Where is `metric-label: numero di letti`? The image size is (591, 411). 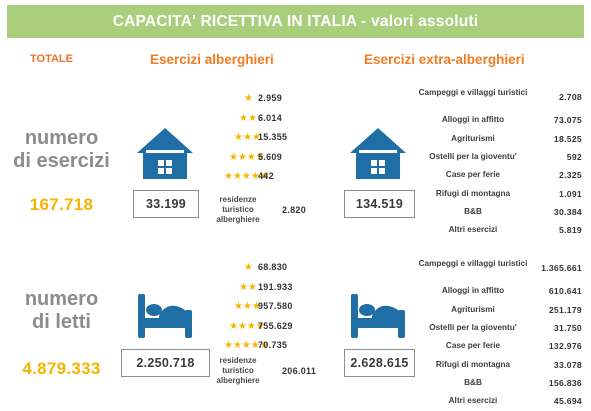
metric-label: numero di letti is located at coordinates (61, 311).